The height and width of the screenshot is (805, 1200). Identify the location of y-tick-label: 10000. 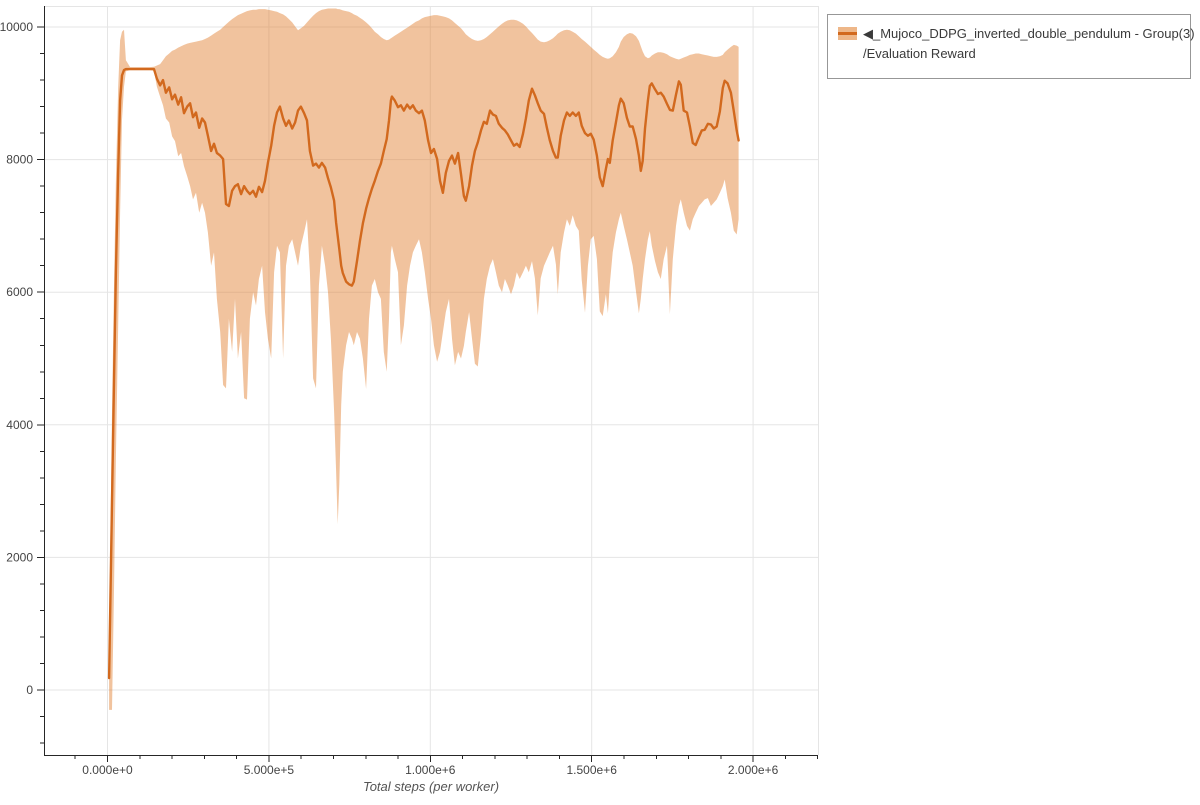
(16, 27).